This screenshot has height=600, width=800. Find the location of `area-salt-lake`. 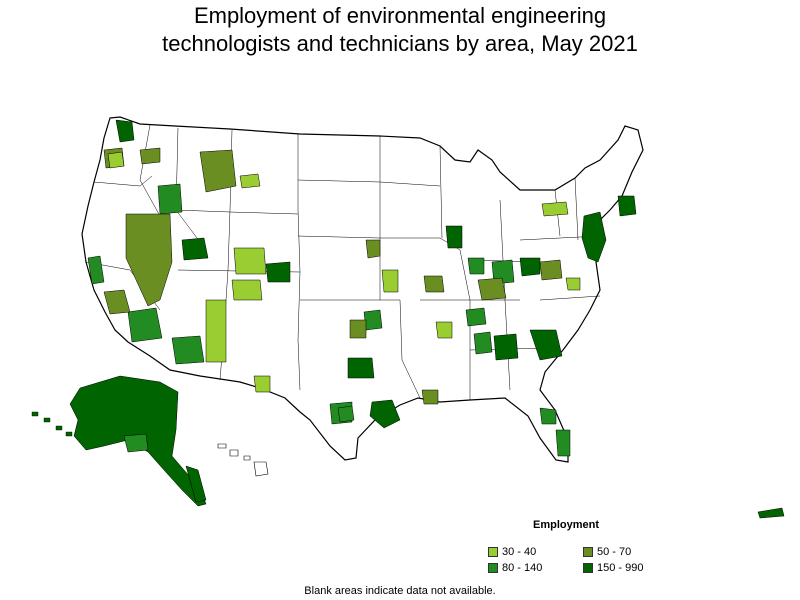

area-salt-lake is located at coordinates (195, 249).